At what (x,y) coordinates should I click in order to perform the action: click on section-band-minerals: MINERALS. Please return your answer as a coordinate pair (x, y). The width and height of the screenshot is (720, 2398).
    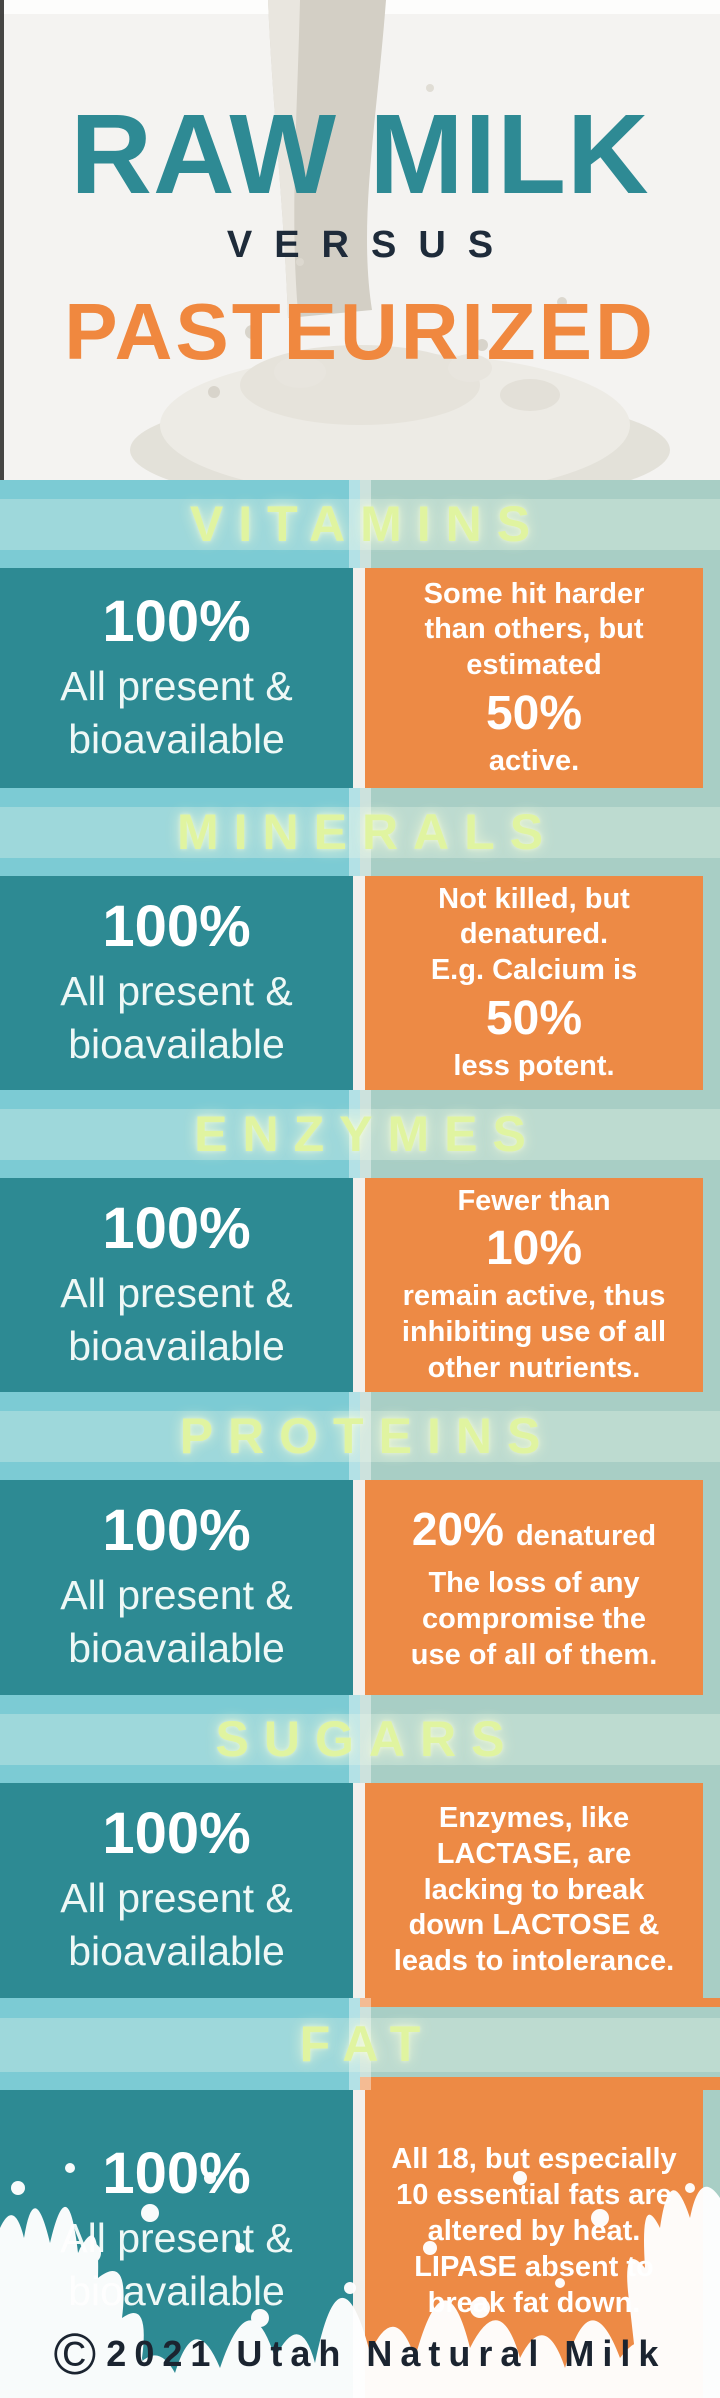
    Looking at the image, I should click on (360, 832).